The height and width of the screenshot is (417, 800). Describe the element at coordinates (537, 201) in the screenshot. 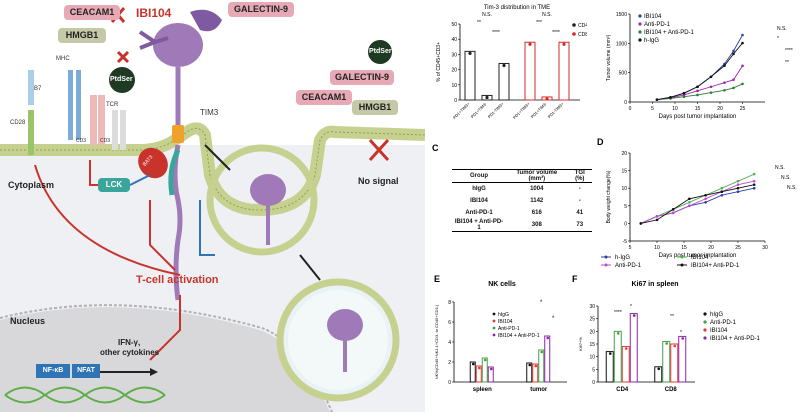

I see `table-cell: 1142` at that location.